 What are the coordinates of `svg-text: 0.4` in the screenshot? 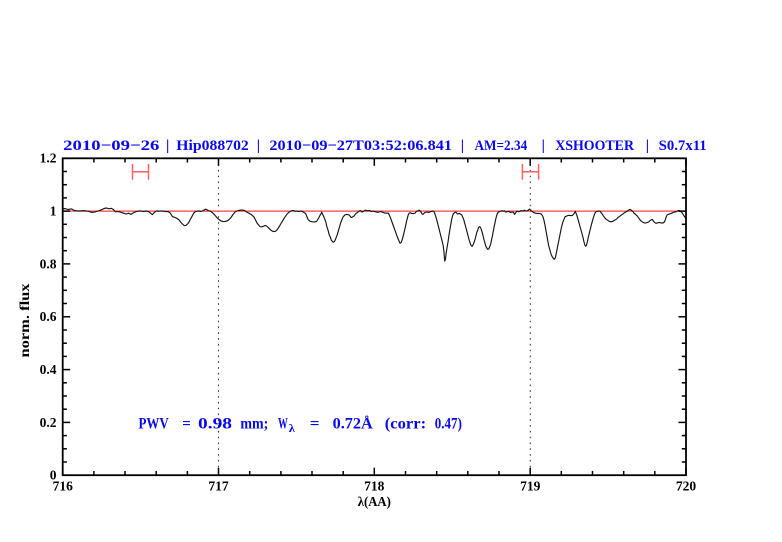 It's located at (48, 369).